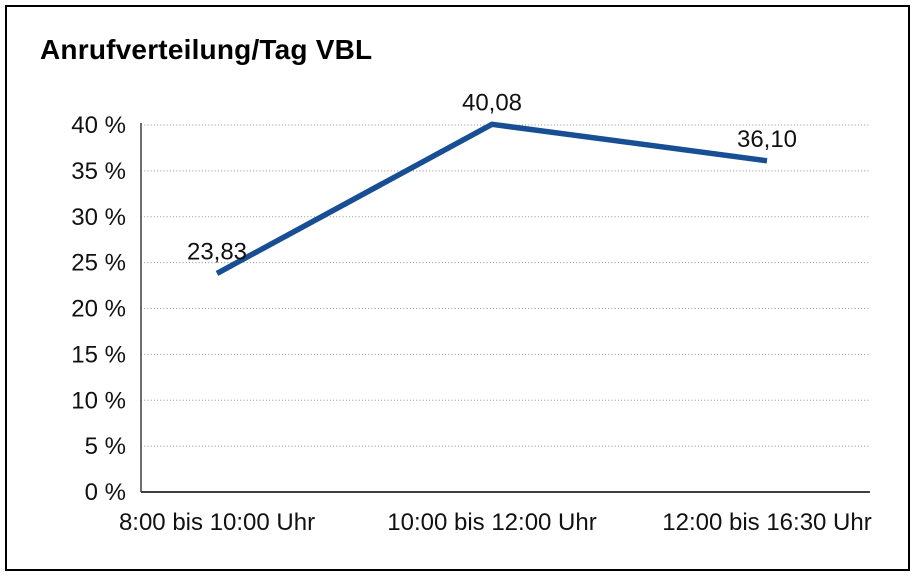 This screenshot has width=915, height=576. I want to click on y-tick-label: 30 %, so click(98, 217).